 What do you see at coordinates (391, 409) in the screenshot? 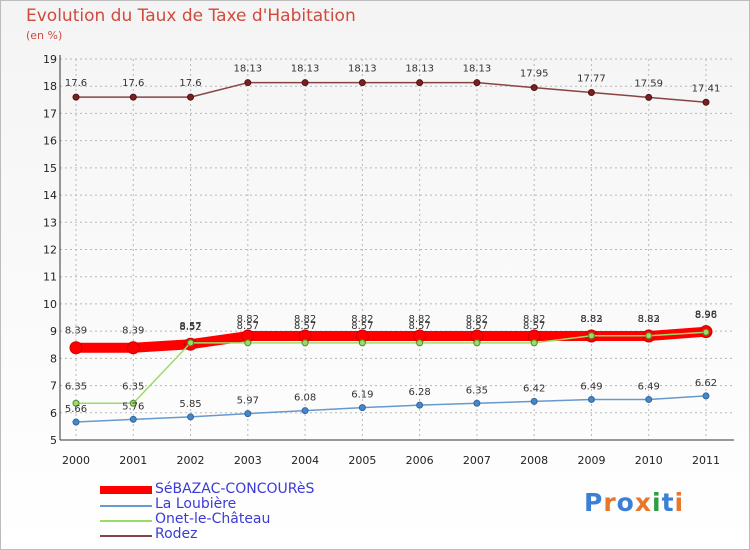
I see `series-line-la-loubiere` at bounding box center [391, 409].